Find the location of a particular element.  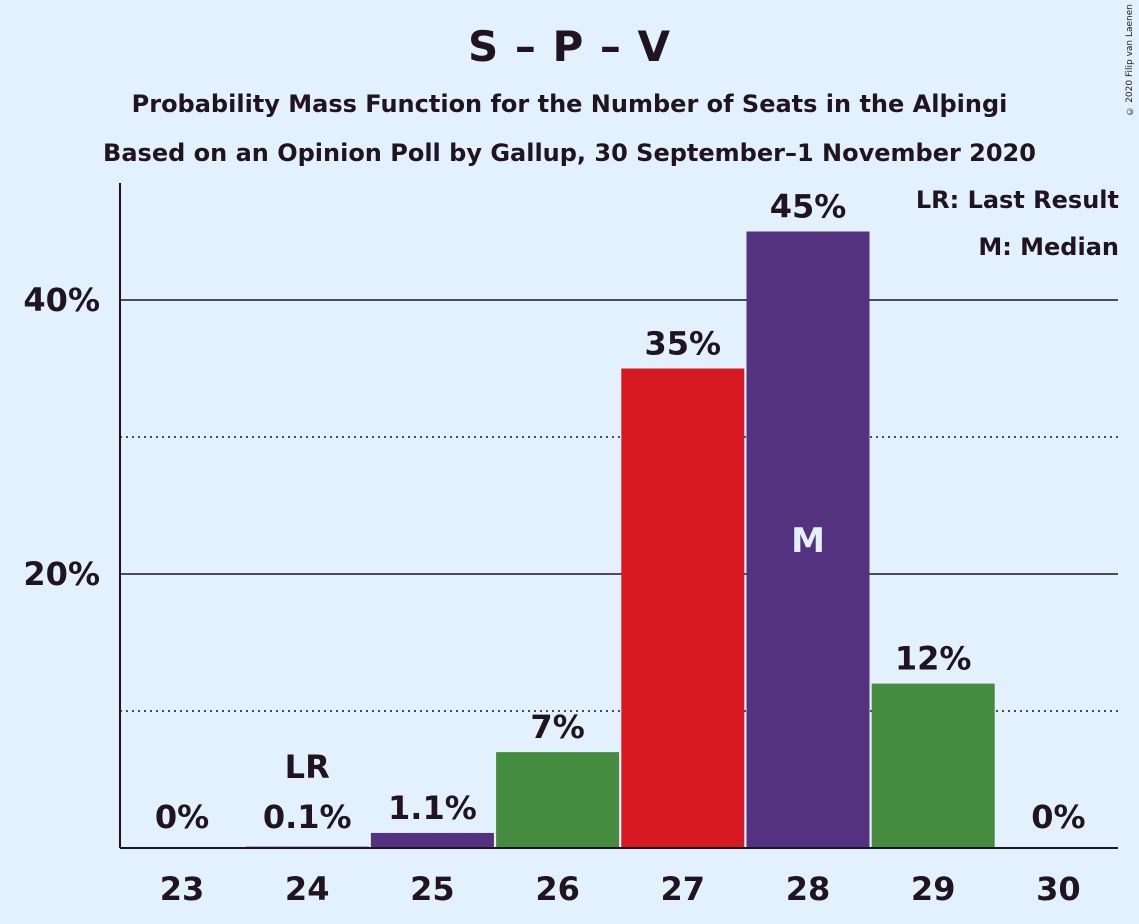

data-label: 35% is located at coordinates (683, 344).